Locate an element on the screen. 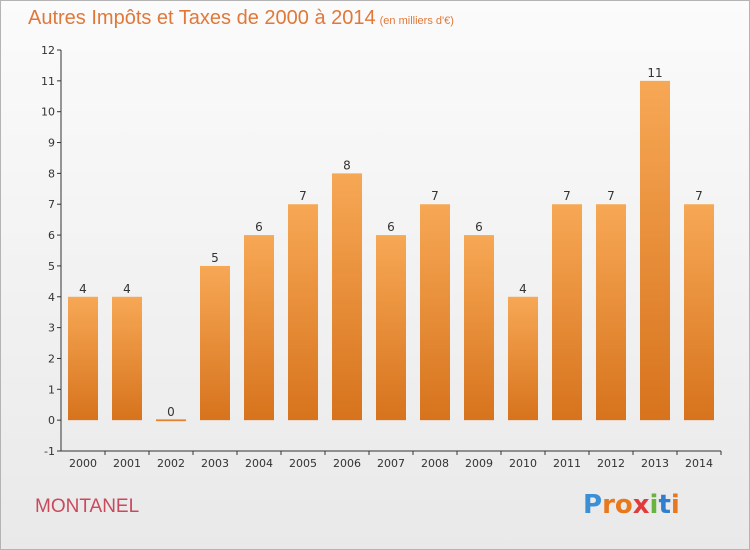 The image size is (750, 550). y-tick-label: 7 is located at coordinates (51, 204).